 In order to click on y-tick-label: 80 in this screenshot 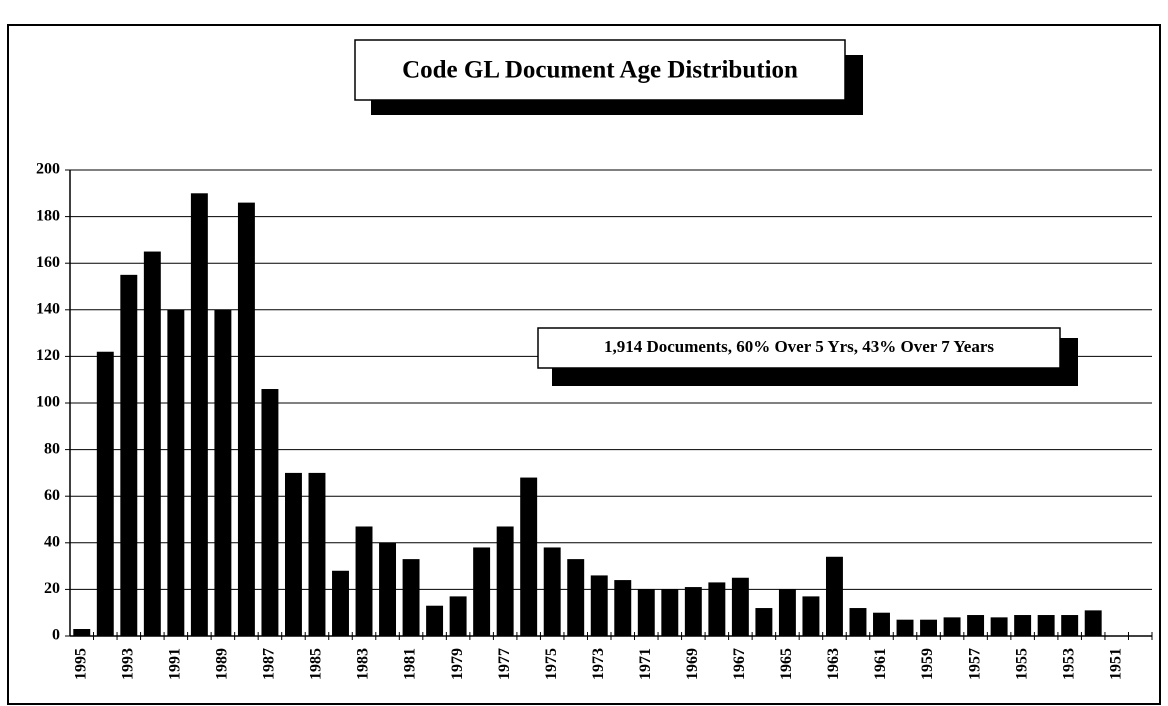, I will do `click(52, 448)`.